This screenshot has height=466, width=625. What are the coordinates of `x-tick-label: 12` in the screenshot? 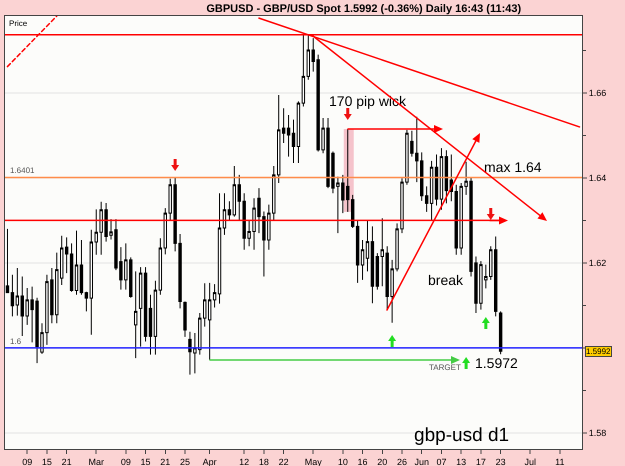 It's located at (244, 461).